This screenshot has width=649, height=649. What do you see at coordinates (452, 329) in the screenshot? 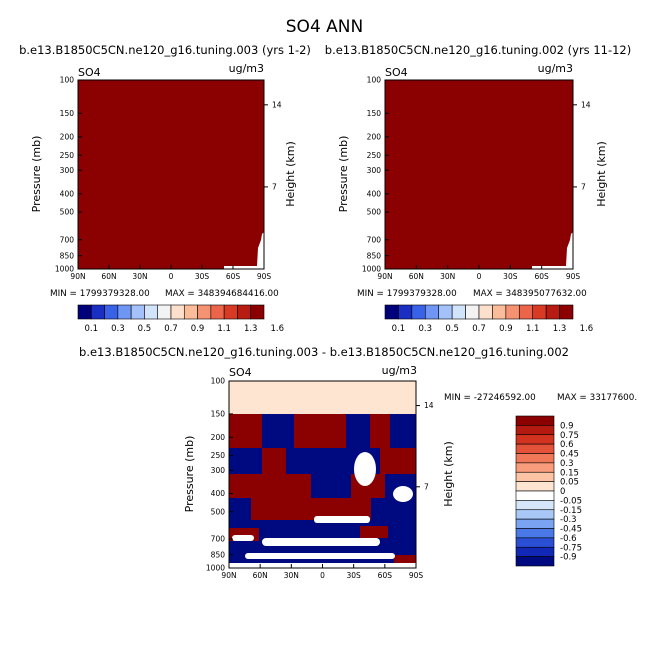
I see `colorbar-label: 0.5` at bounding box center [452, 329].